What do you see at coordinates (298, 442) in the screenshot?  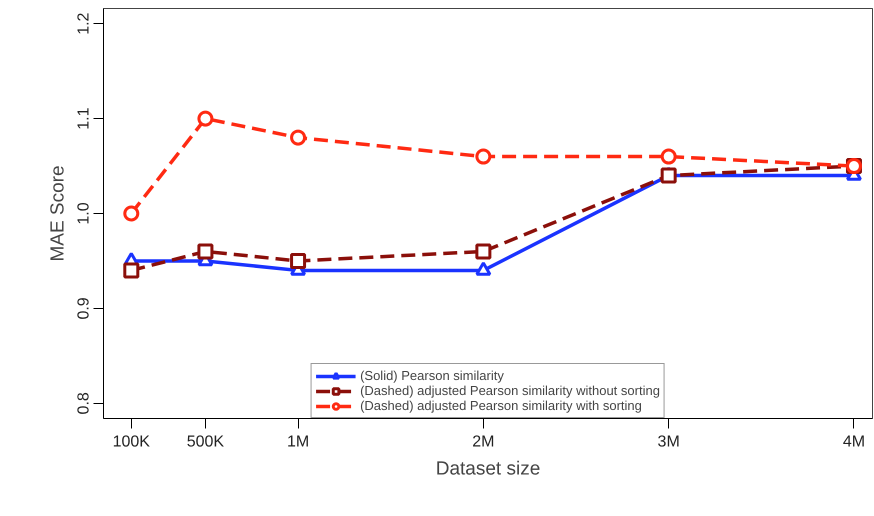 I see `x-tick-label: 1M` at bounding box center [298, 442].